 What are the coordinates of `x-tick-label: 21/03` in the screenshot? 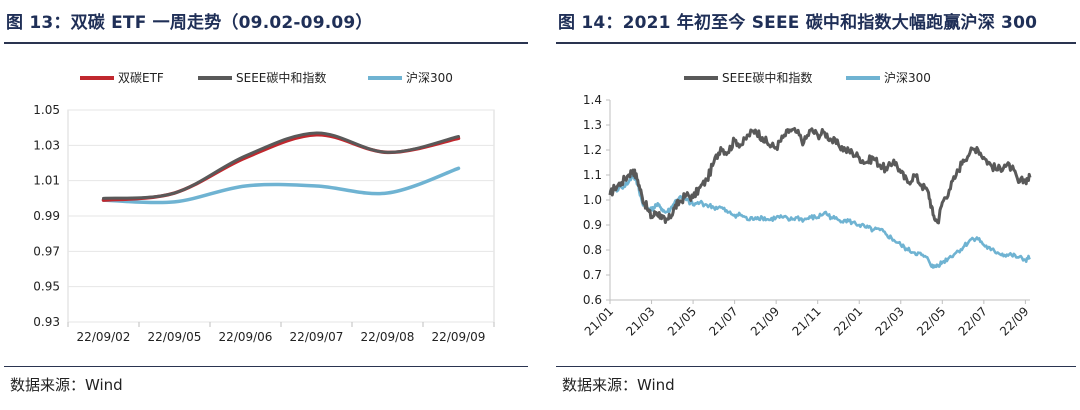 It's located at (640, 321).